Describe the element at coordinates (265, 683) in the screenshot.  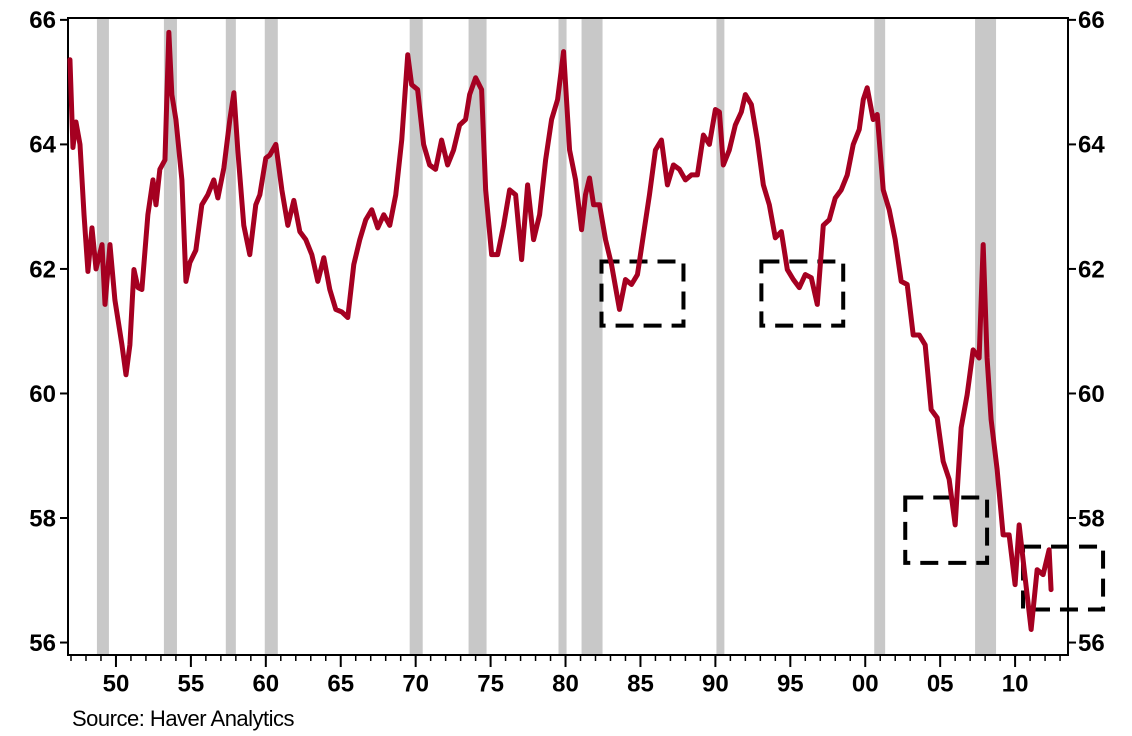
I see `x-tick-label: 60` at that location.